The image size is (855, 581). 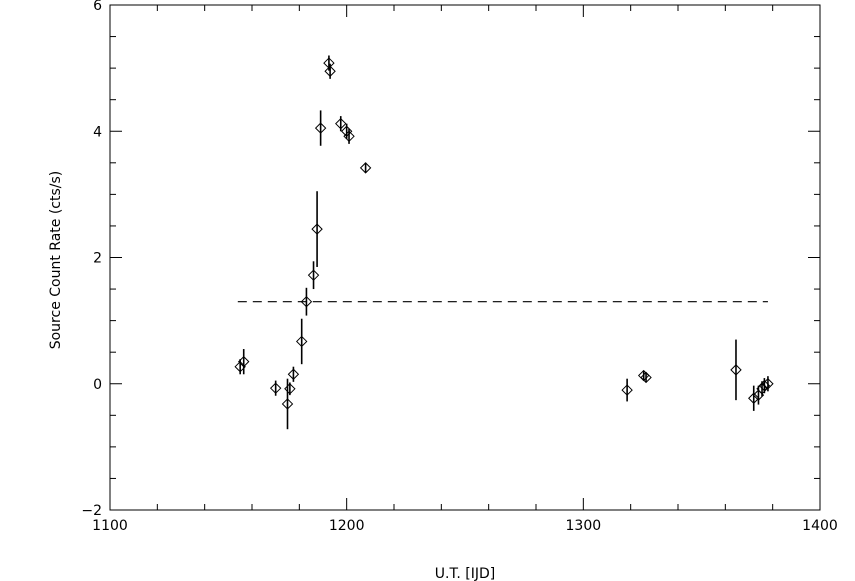 I want to click on x-axis-label: U.T. [IJD], so click(x=465, y=573).